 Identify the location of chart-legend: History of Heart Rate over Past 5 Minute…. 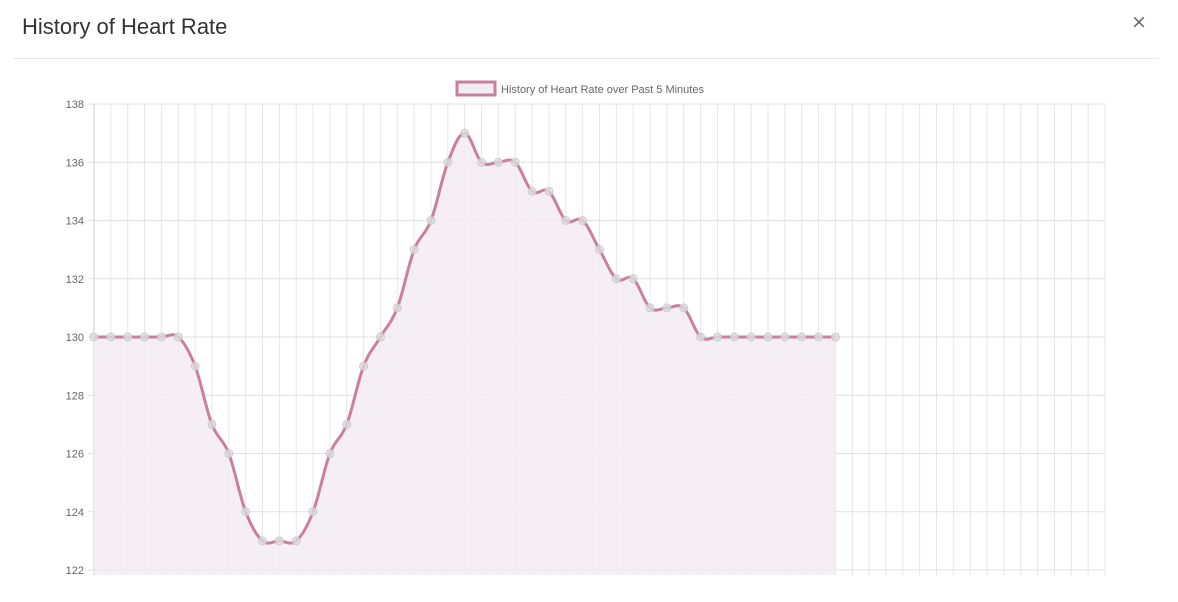
(579, 88).